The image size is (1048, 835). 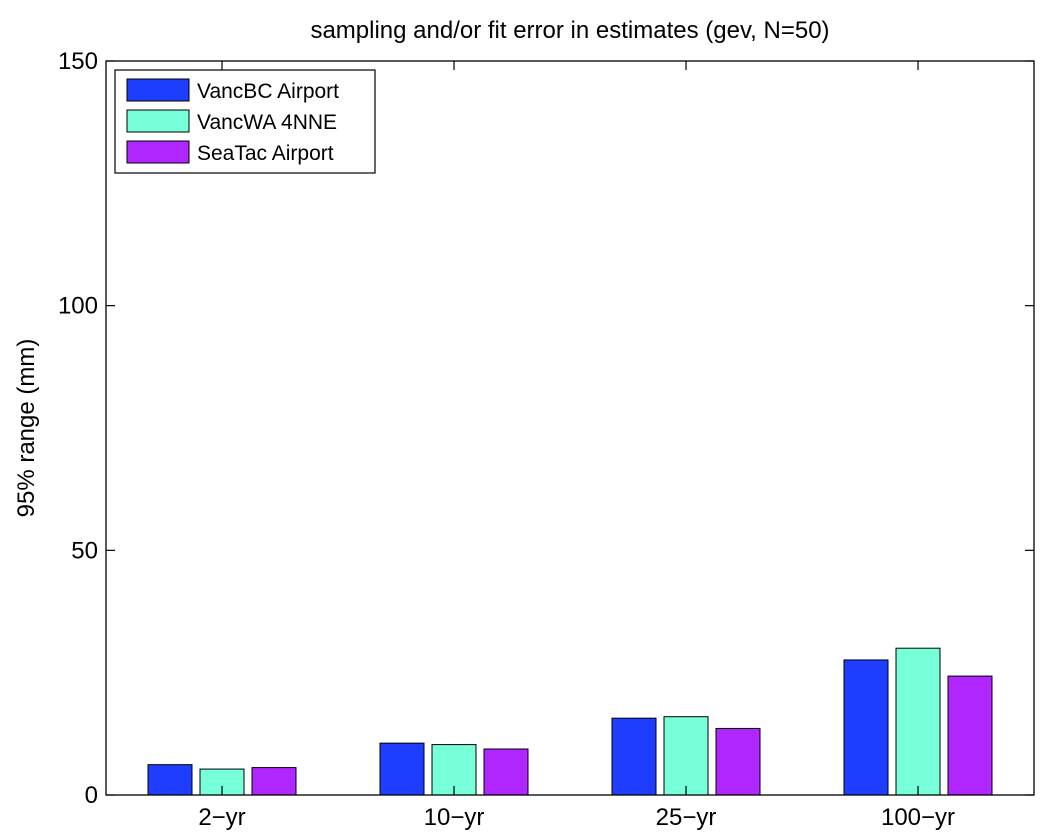 What do you see at coordinates (268, 91) in the screenshot?
I see `legend-label-1: VancBC Airport` at bounding box center [268, 91].